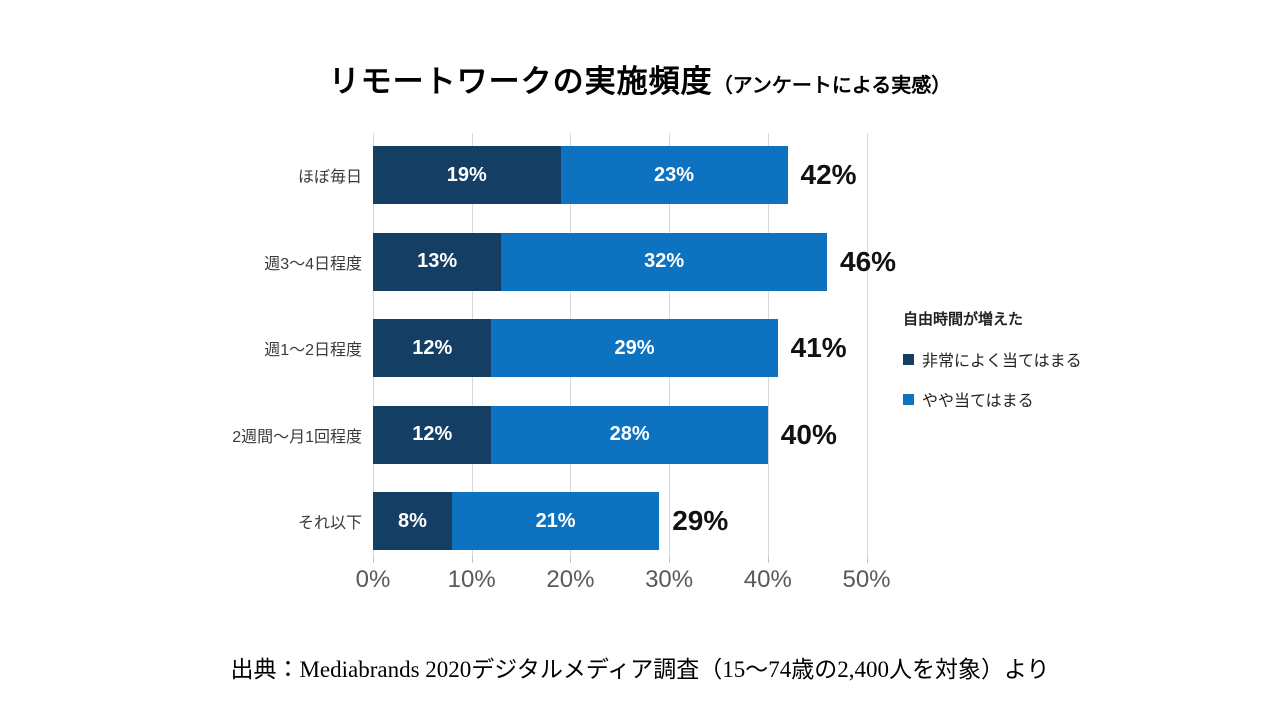 This screenshot has width=1280, height=720. Describe the element at coordinates (437, 261) in the screenshot. I see `bar-segment-strong-agree: 13%` at that location.